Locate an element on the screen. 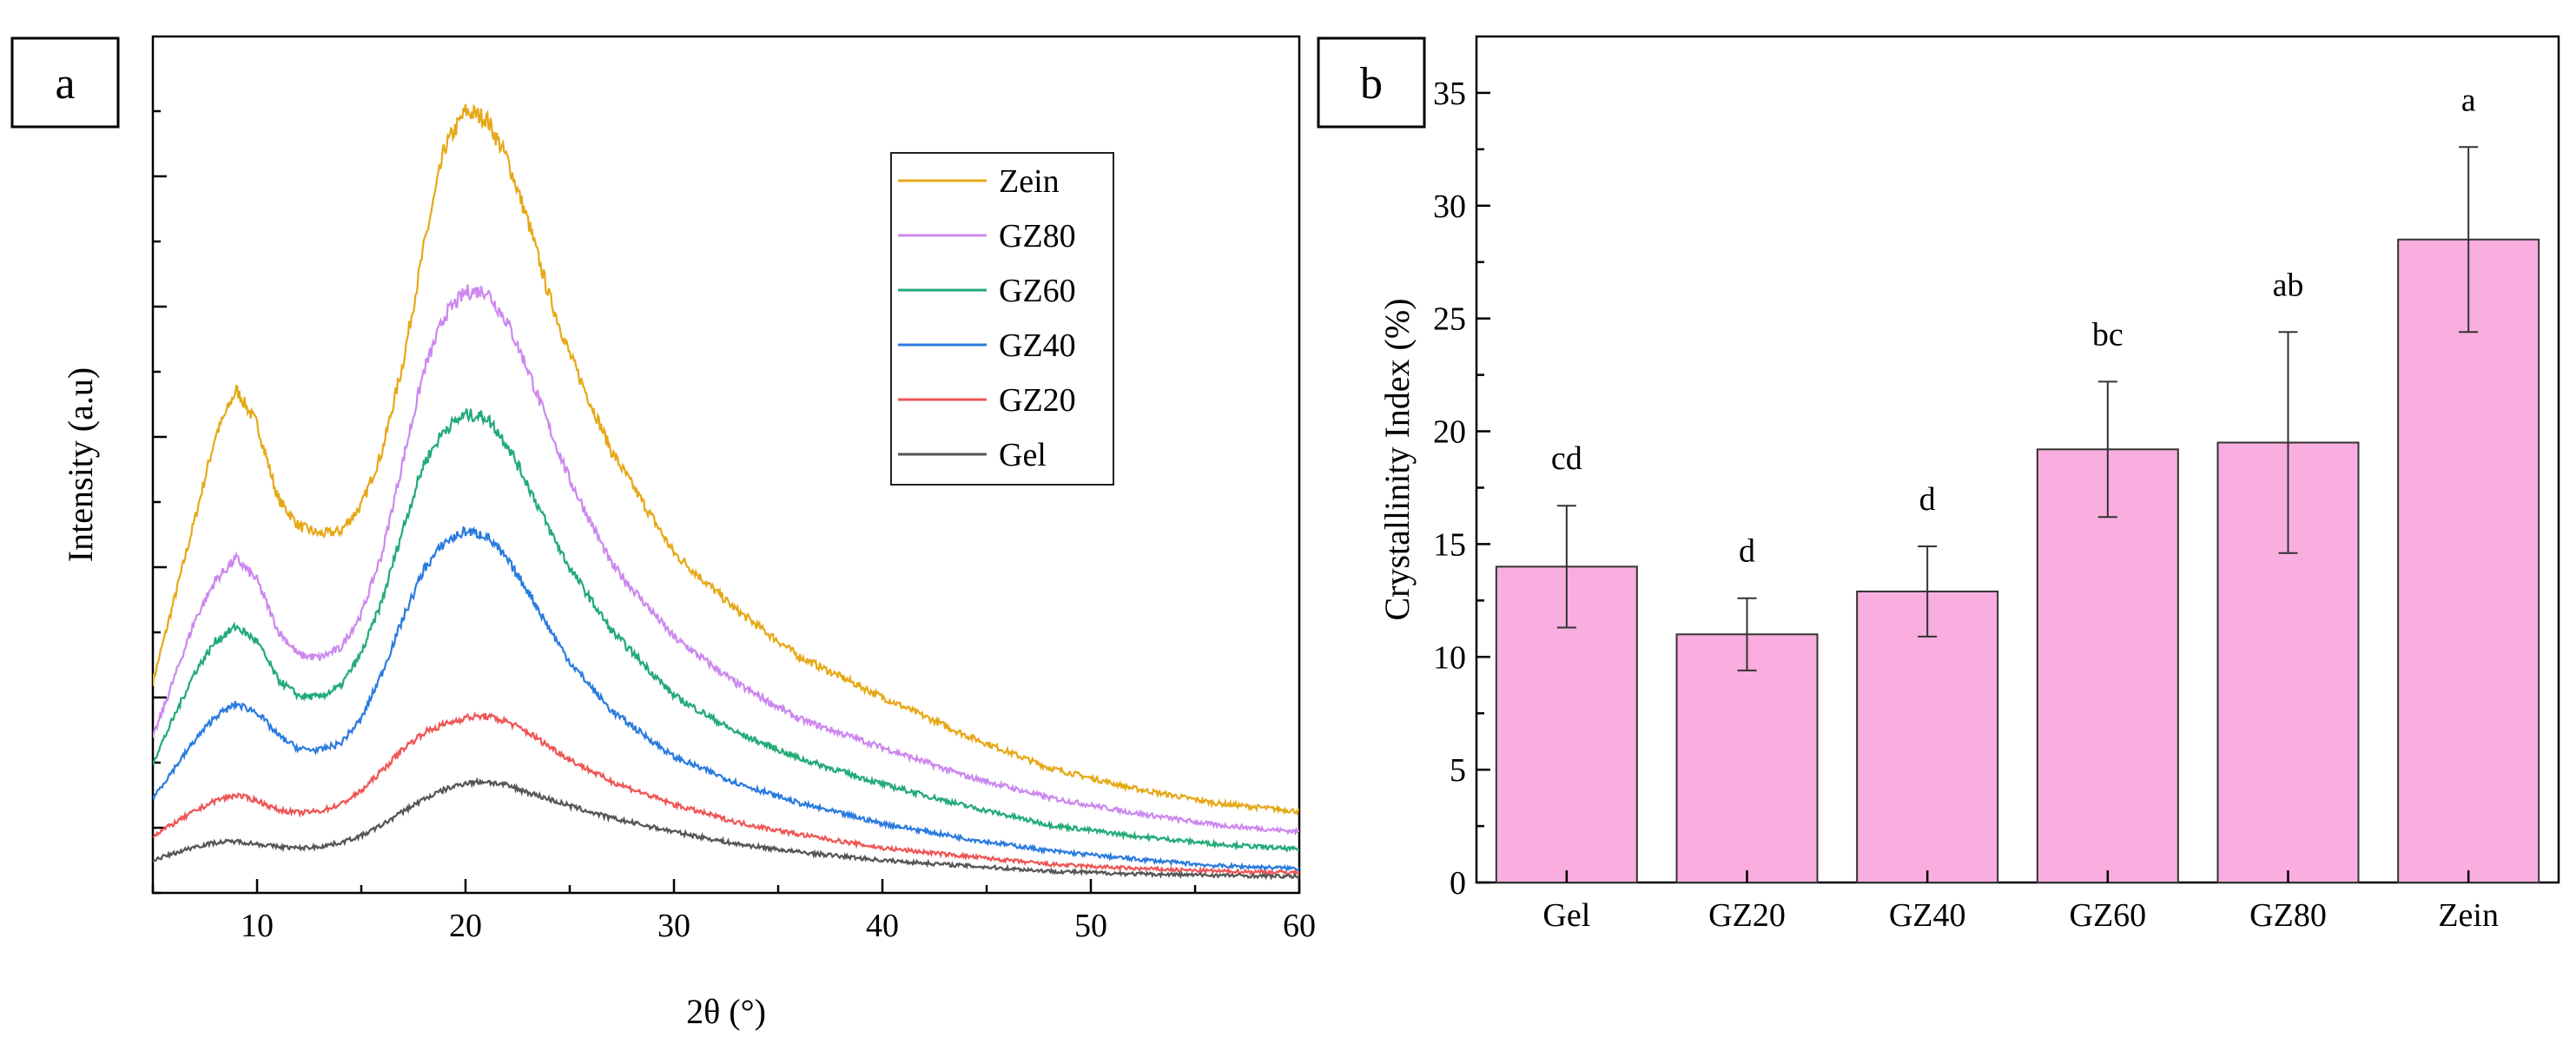 This screenshot has width=2576, height=1051. panel-b-y-tick-label: 5 is located at coordinates (1458, 771).